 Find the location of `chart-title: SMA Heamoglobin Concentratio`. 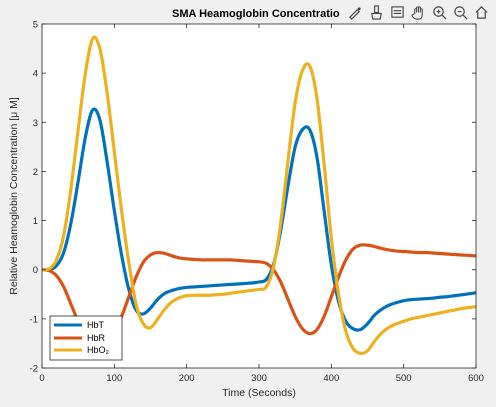

chart-title: SMA Heamoglobin Concentratio is located at coordinates (256, 14).